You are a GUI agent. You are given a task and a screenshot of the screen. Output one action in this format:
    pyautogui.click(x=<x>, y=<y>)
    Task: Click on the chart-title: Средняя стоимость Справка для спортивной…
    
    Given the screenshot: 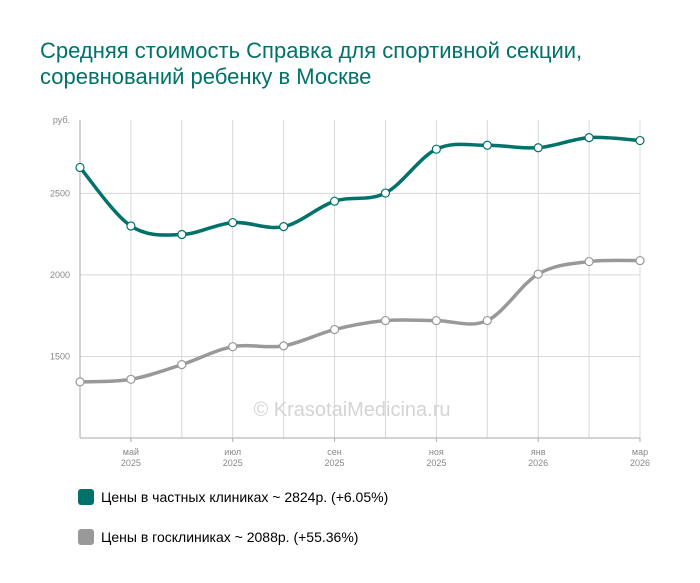 What is the action you would take?
    pyautogui.click(x=311, y=63)
    